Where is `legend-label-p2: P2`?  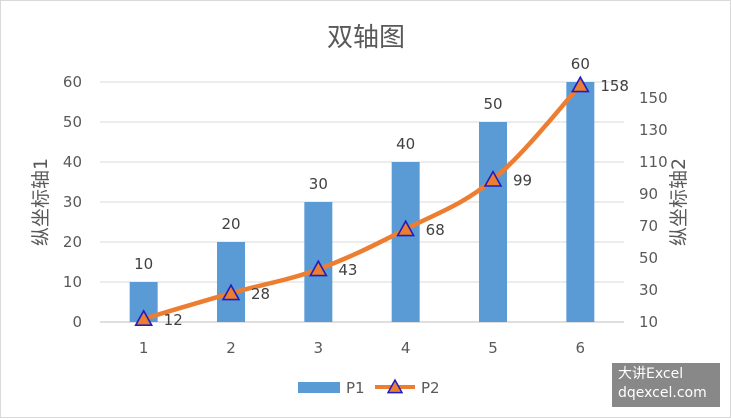 legend-label-p2: P2 is located at coordinates (430, 388).